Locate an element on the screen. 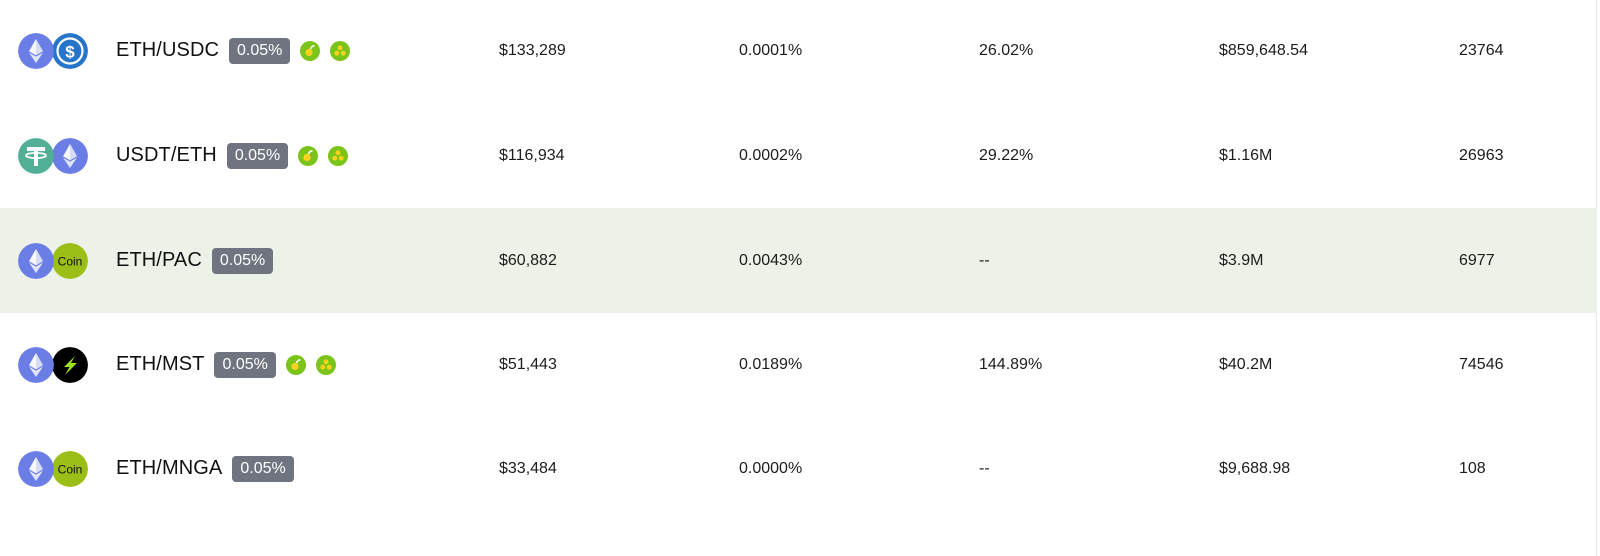  transactions-value: 6977 is located at coordinates (1477, 260).